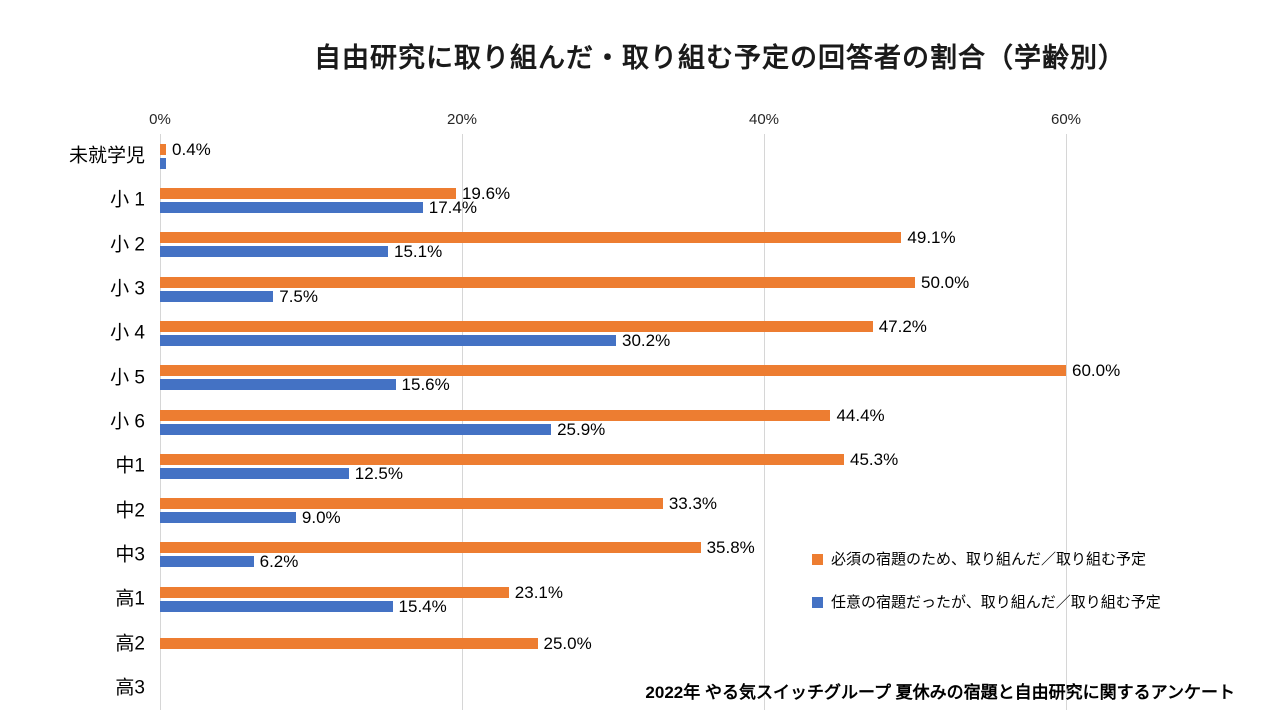 The image size is (1280, 720). What do you see at coordinates (703, 340) in the screenshot?
I see `bar-line: 30.2%` at bounding box center [703, 340].